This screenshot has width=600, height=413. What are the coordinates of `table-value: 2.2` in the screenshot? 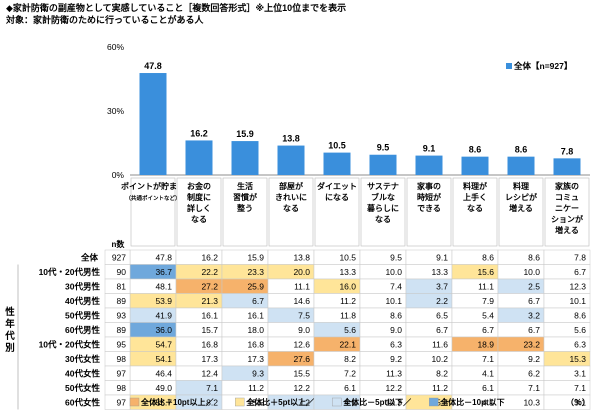 It's located at (442, 301).